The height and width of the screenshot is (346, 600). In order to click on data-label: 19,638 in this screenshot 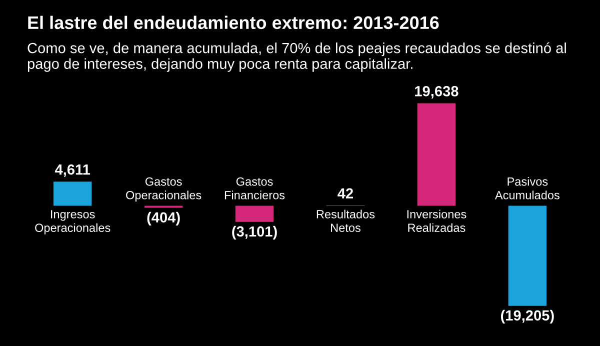, I will do `click(436, 92)`.